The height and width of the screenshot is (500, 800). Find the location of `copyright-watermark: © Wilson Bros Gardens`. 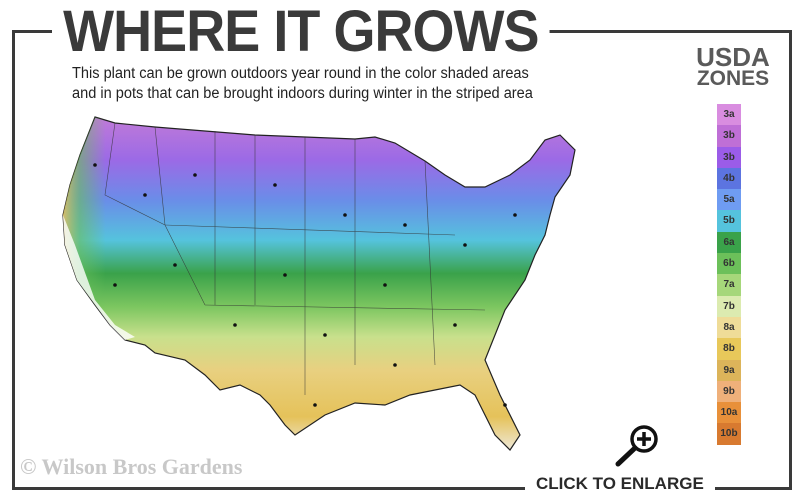

copyright-watermark: © Wilson Bros Gardens is located at coordinates (131, 466).